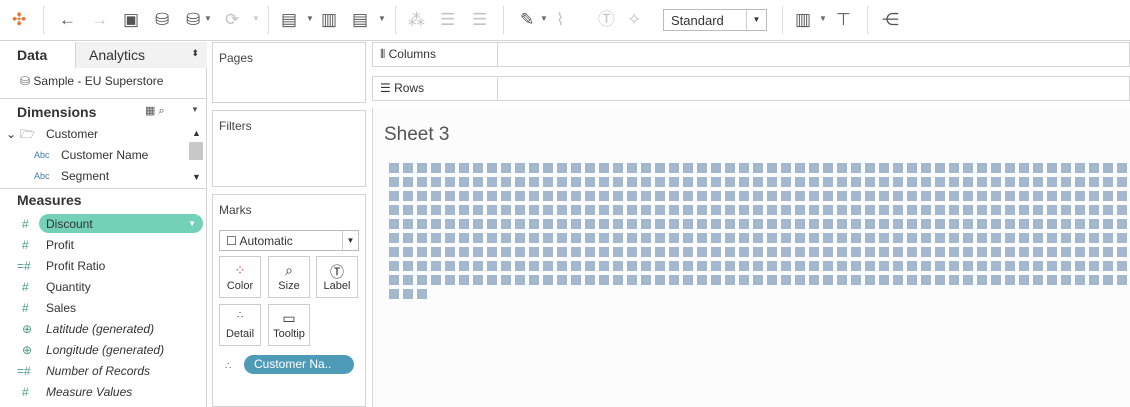 Image resolution: width=1130 pixels, height=407 pixels. I want to click on tab-analytics: Analytics ⬍, so click(141, 55).